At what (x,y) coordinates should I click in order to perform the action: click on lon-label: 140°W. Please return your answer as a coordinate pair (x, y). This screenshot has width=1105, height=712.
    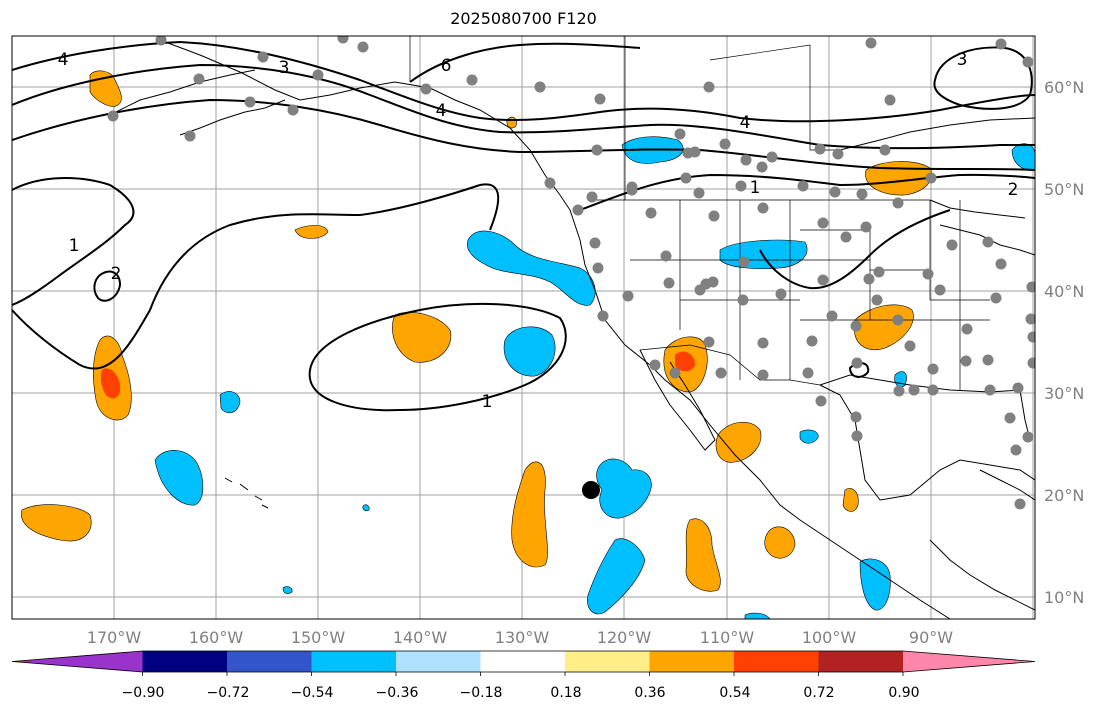
    Looking at the image, I should click on (420, 637).